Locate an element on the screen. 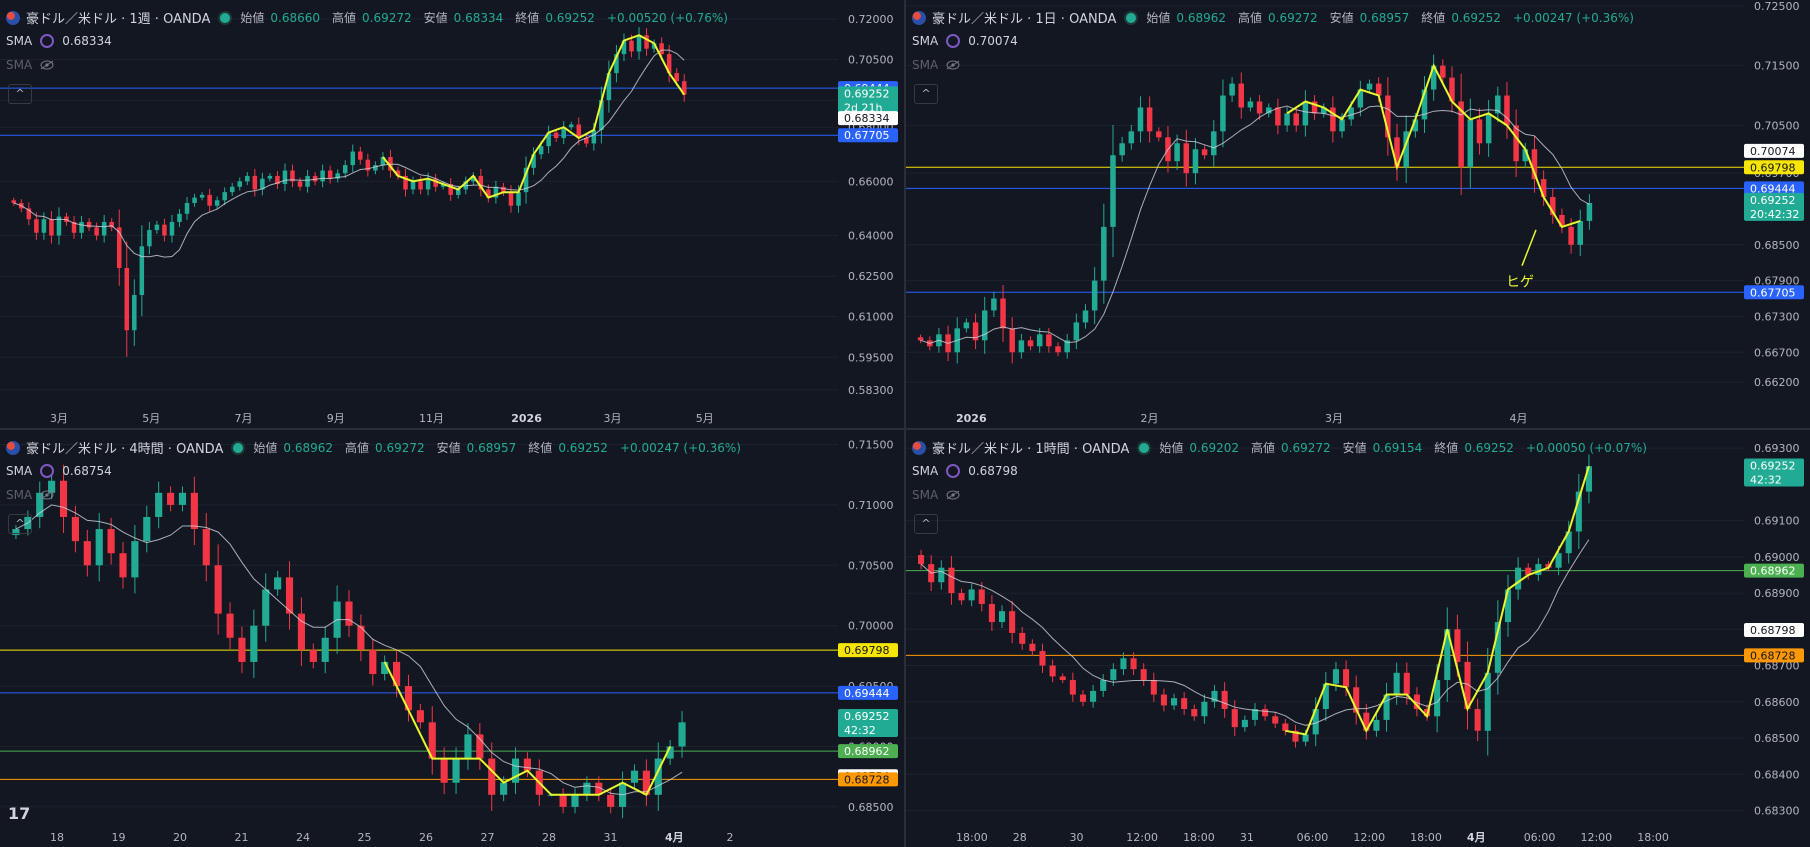  market-status-icon is located at coordinates (1144, 447).